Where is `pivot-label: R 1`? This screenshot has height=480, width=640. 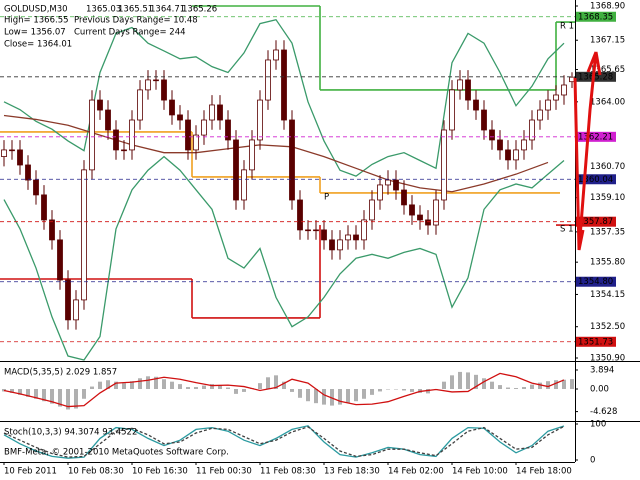
pivot-label: R 1 is located at coordinates (567, 27).